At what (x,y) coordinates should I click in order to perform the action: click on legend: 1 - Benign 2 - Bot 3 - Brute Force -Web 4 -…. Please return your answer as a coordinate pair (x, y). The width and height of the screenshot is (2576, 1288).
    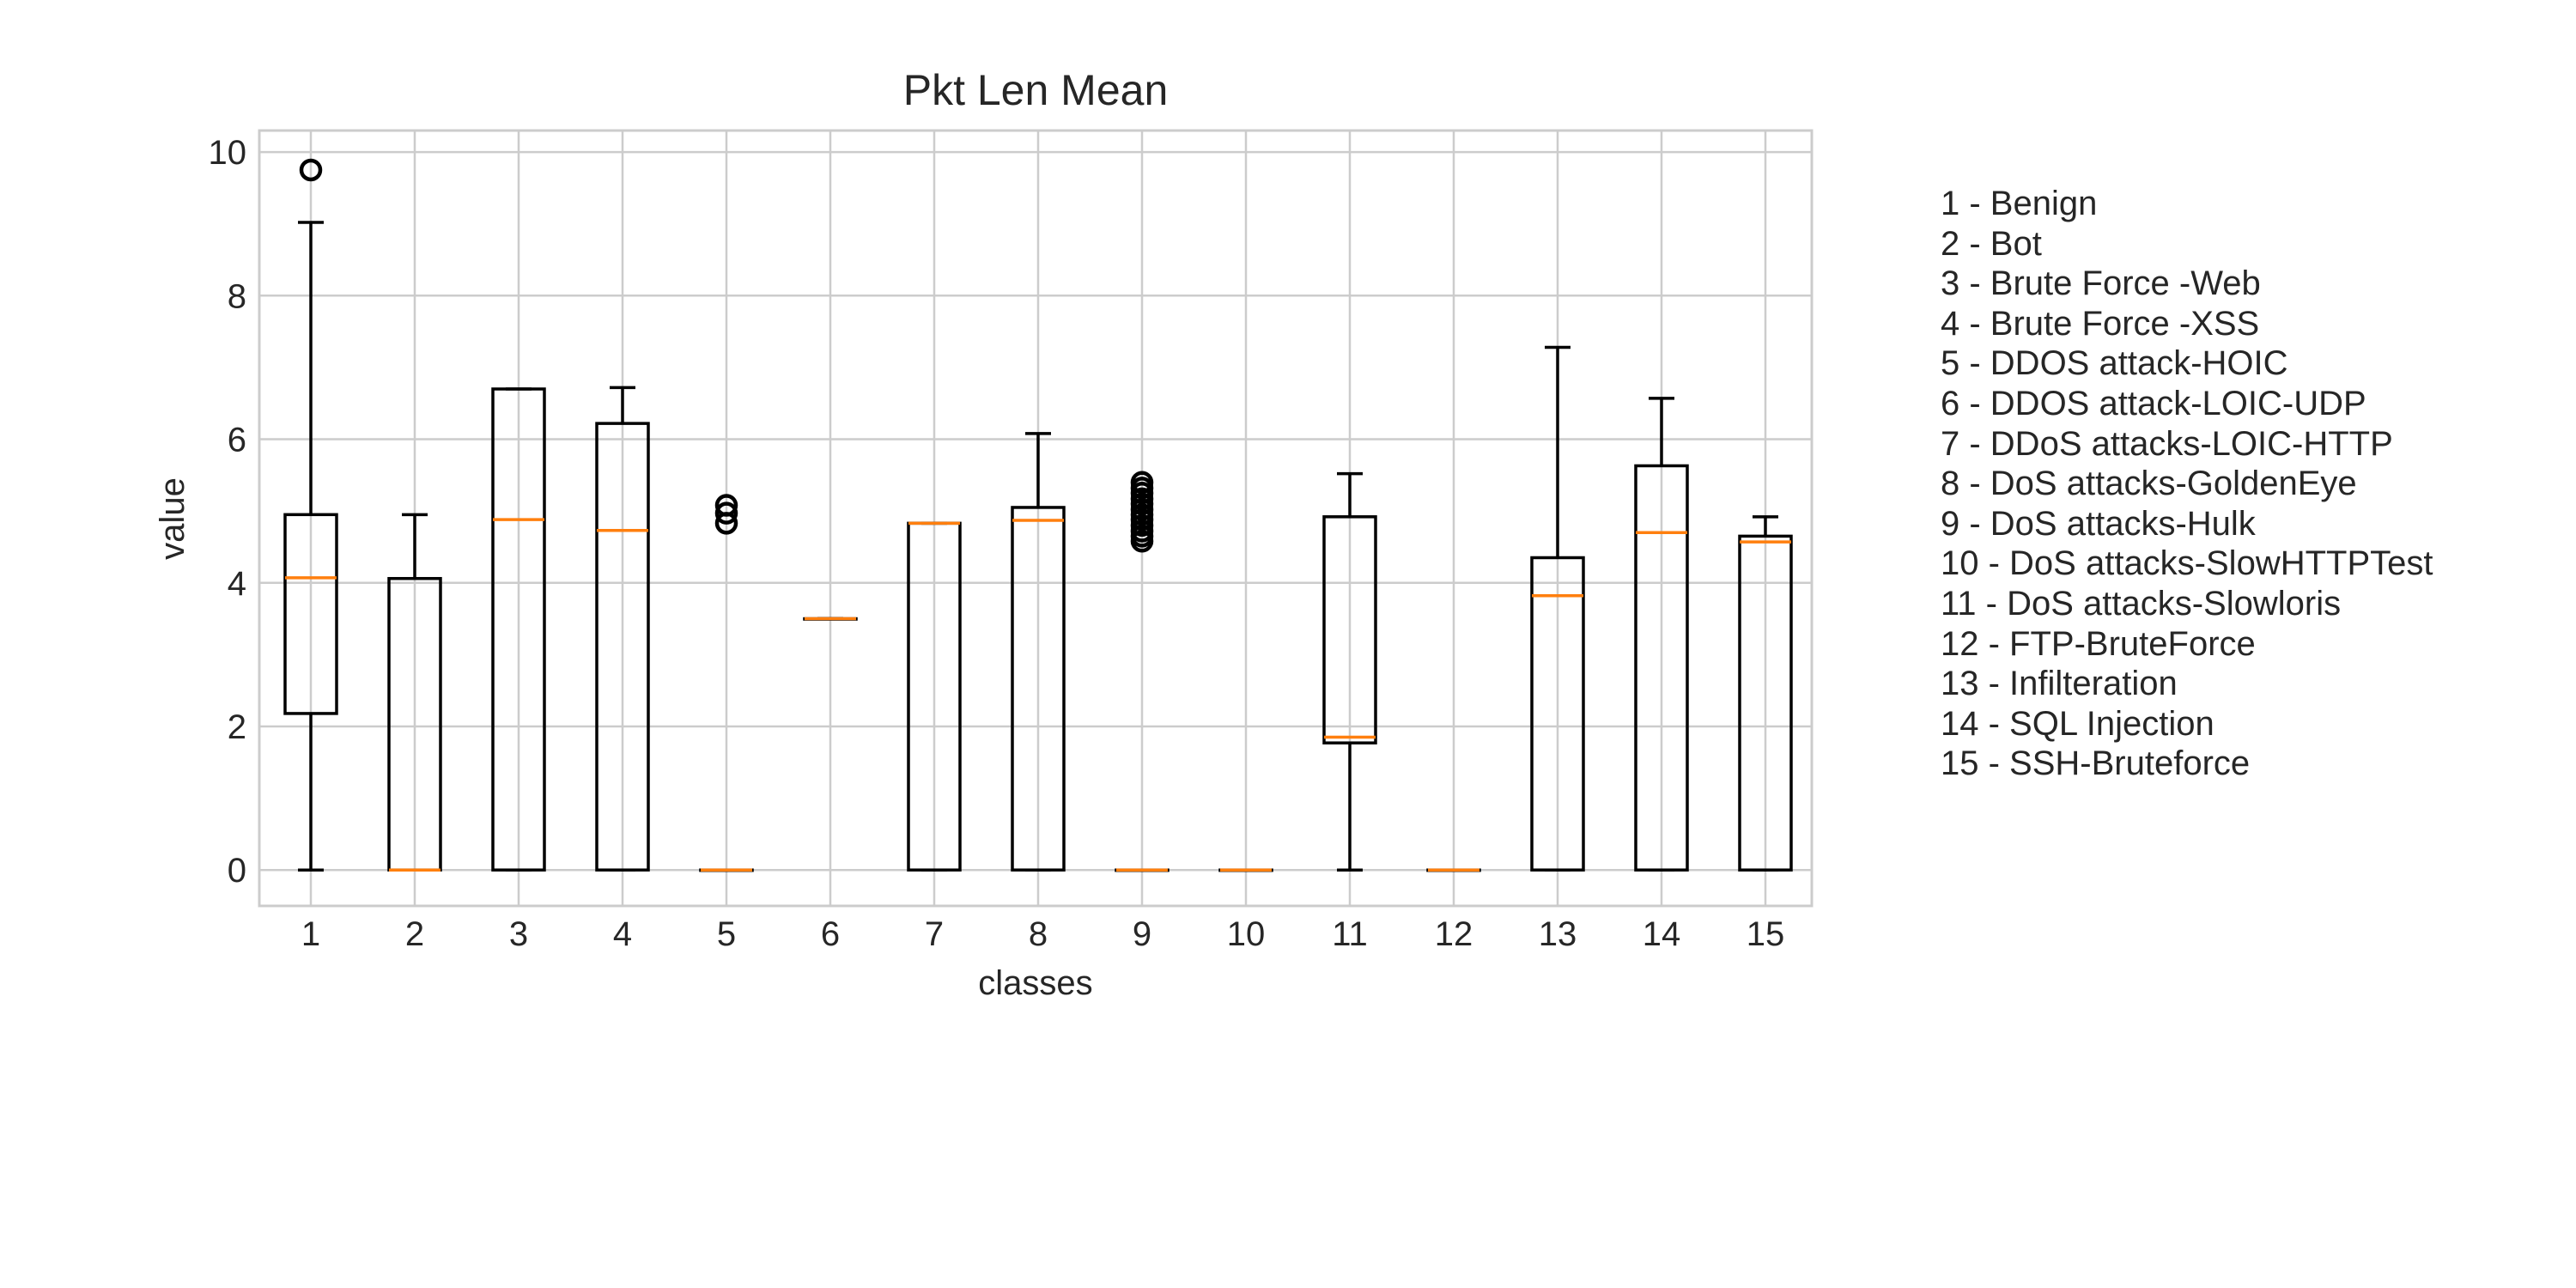
    Looking at the image, I should click on (2187, 484).